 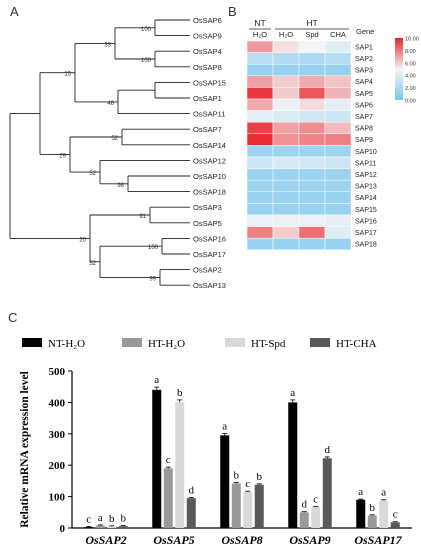 What do you see at coordinates (207, 129) in the screenshot?
I see `tree-leaf-label: OsSAP7` at bounding box center [207, 129].